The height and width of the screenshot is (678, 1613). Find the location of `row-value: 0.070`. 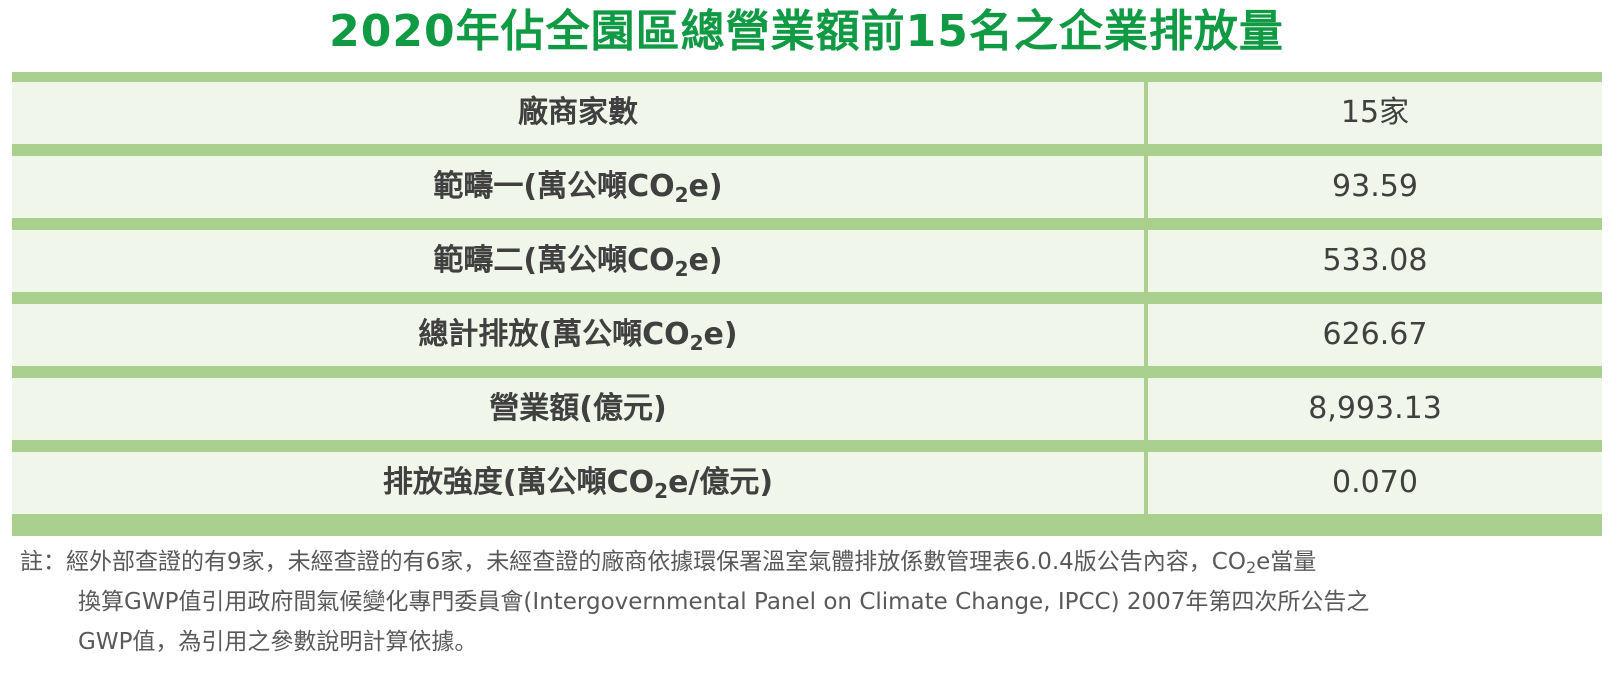

row-value: 0.070 is located at coordinates (1375, 482).